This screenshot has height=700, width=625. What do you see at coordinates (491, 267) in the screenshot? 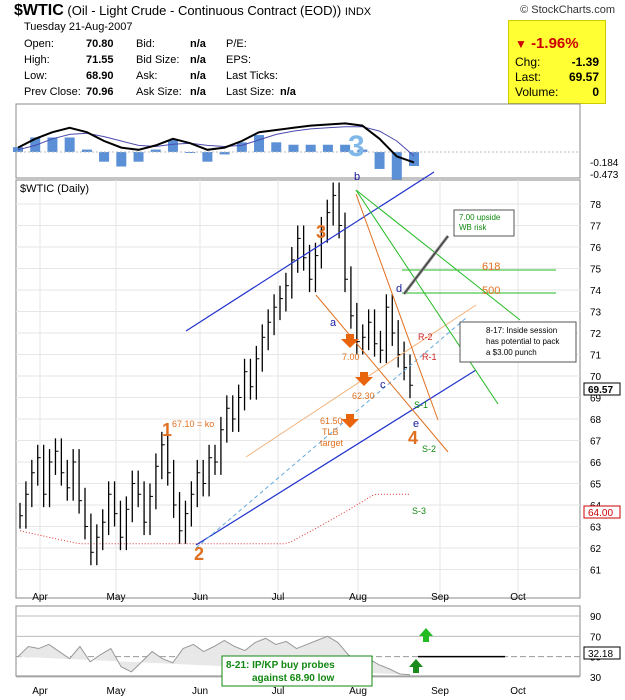
I see `chart-annotation: 618` at bounding box center [491, 267].